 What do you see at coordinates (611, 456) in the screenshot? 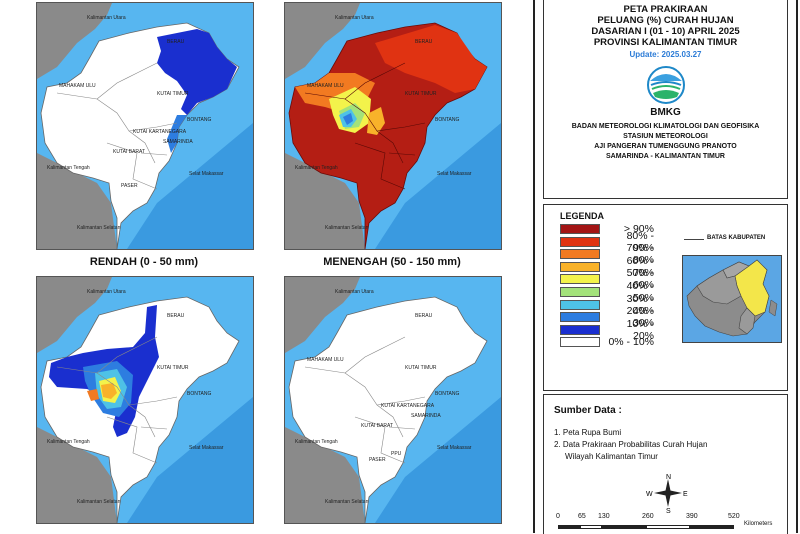
I see `source-item-2-cont: Wilayah Kalimantan Timur` at bounding box center [611, 456].